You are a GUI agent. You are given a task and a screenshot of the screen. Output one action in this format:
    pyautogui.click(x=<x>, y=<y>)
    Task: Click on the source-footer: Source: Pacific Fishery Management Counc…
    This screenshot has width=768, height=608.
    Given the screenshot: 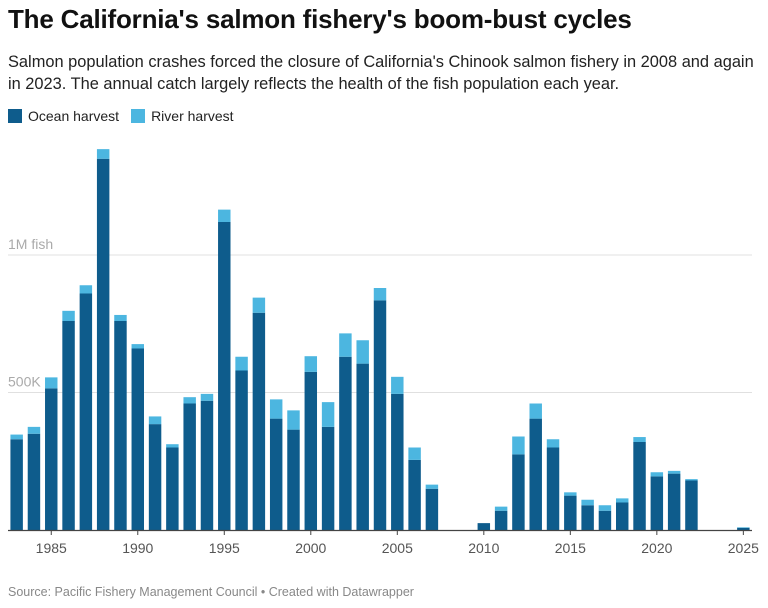 What is the action you would take?
    pyautogui.click(x=211, y=592)
    